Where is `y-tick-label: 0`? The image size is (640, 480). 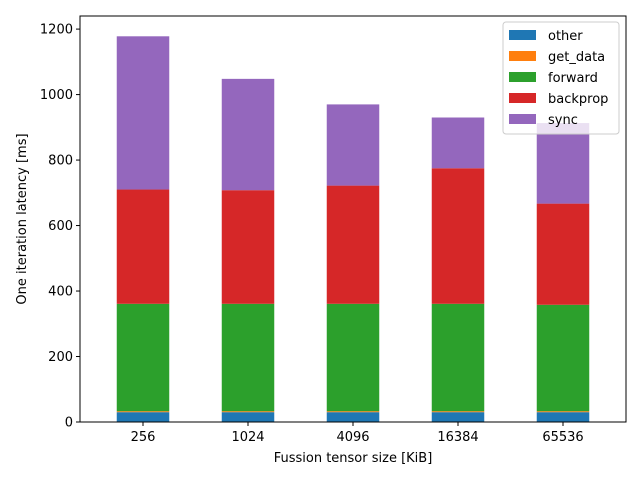
y-tick-label: 0 is located at coordinates (69, 423).